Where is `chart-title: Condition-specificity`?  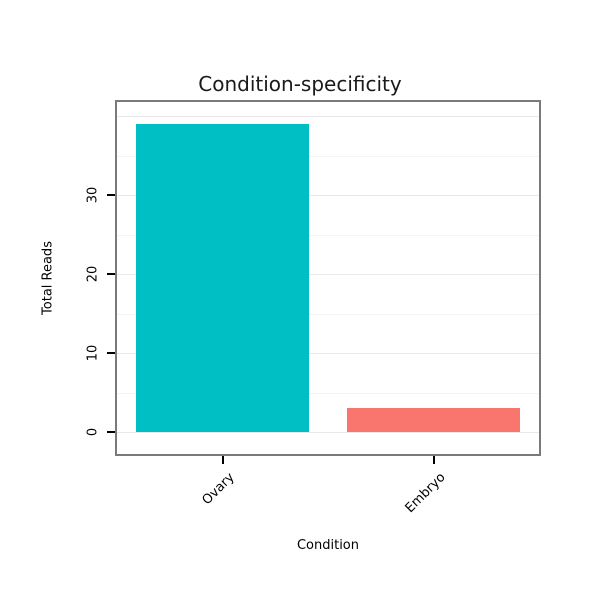
chart-title: Condition-specificity is located at coordinates (300, 84).